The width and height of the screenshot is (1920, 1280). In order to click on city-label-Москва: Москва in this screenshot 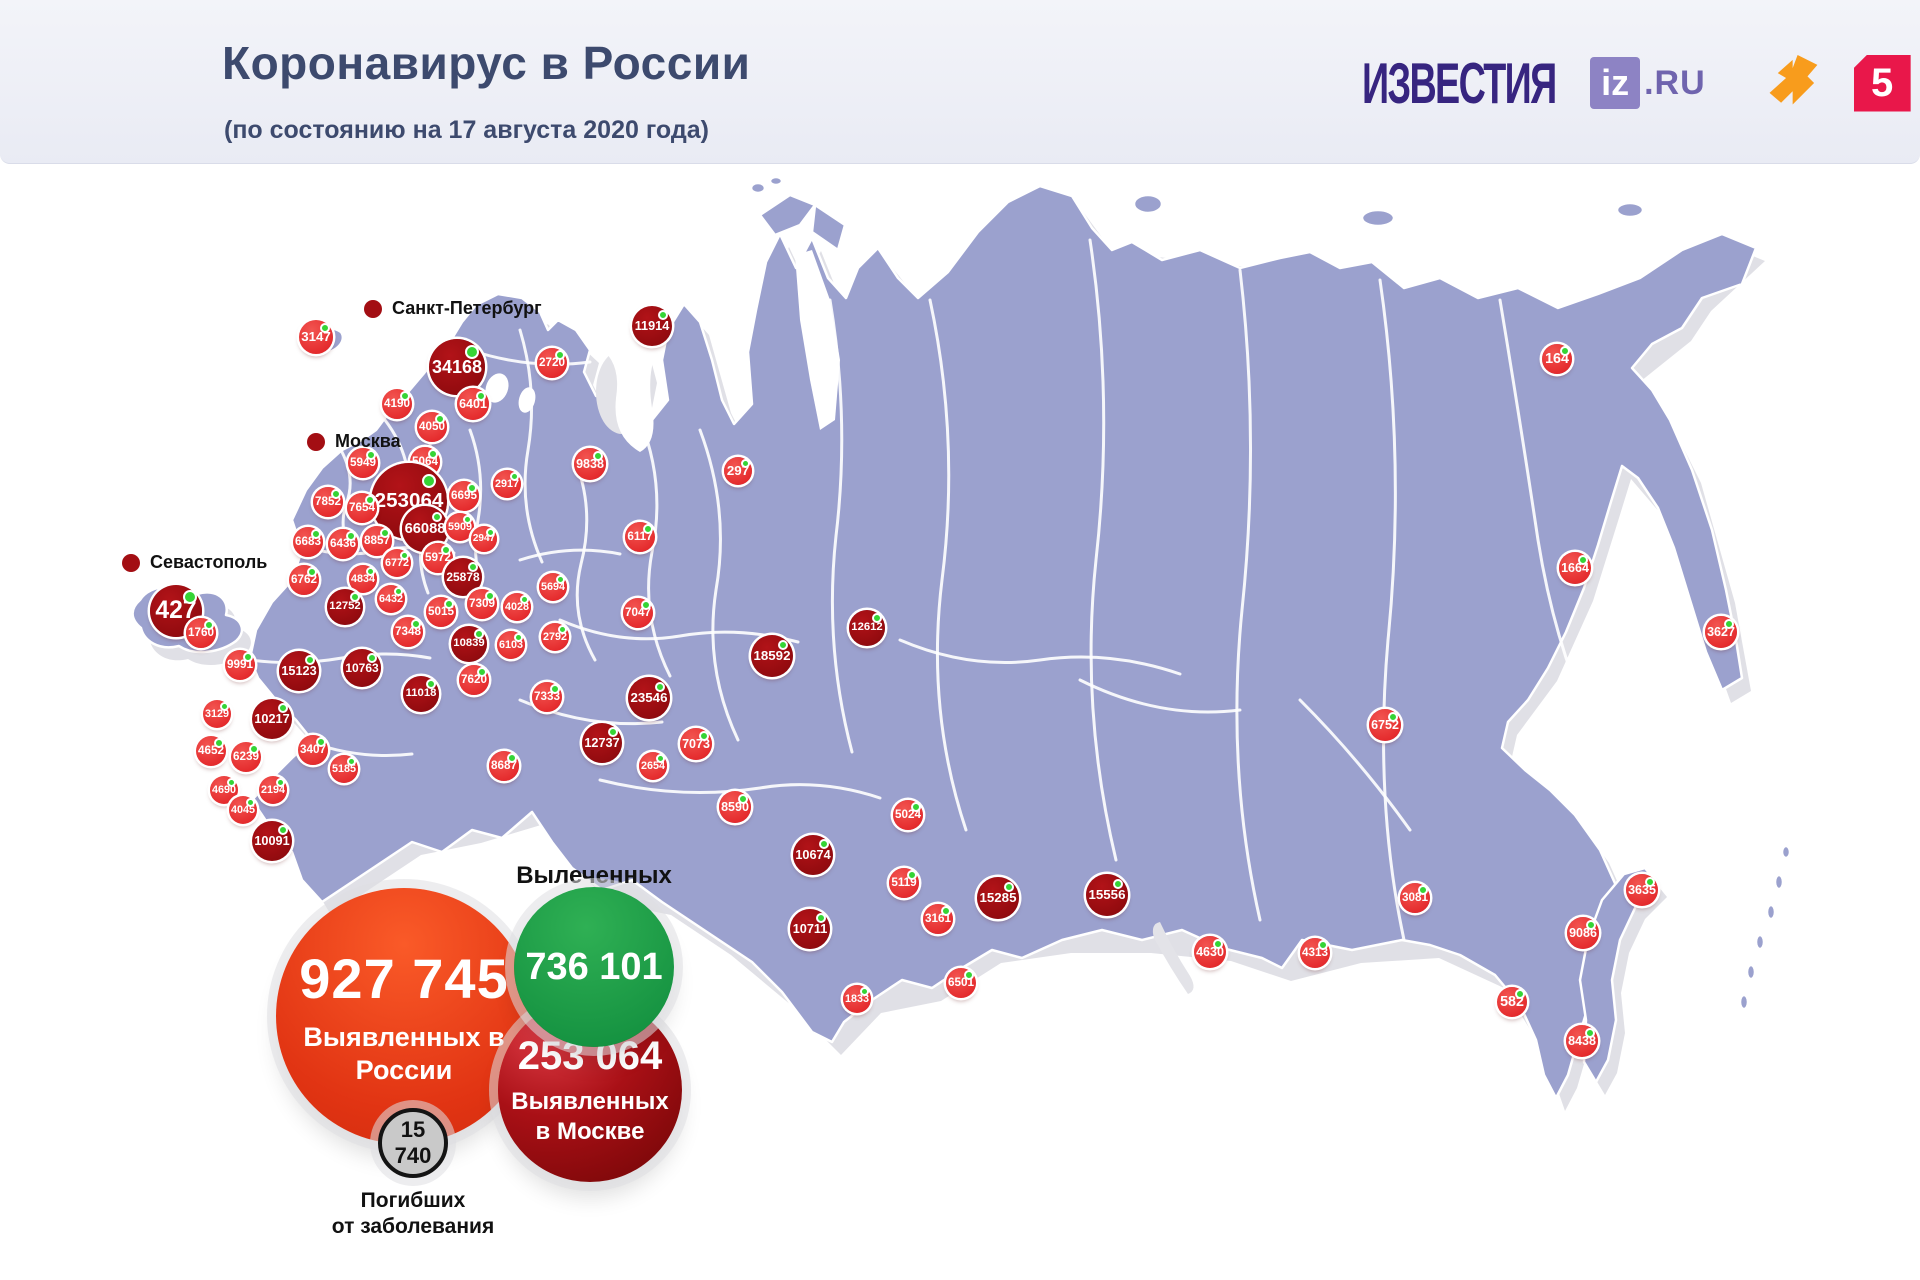, I will do `click(354, 441)`.